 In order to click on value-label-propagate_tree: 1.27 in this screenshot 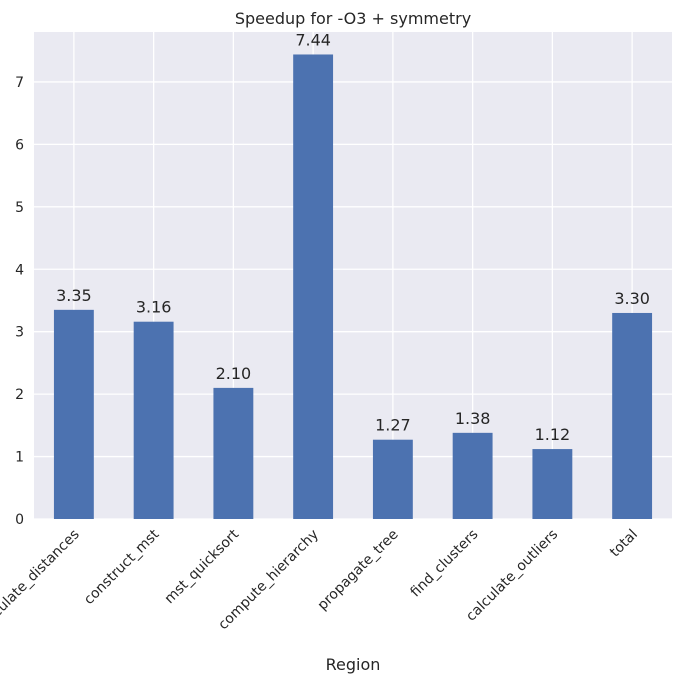, I will do `click(393, 425)`.